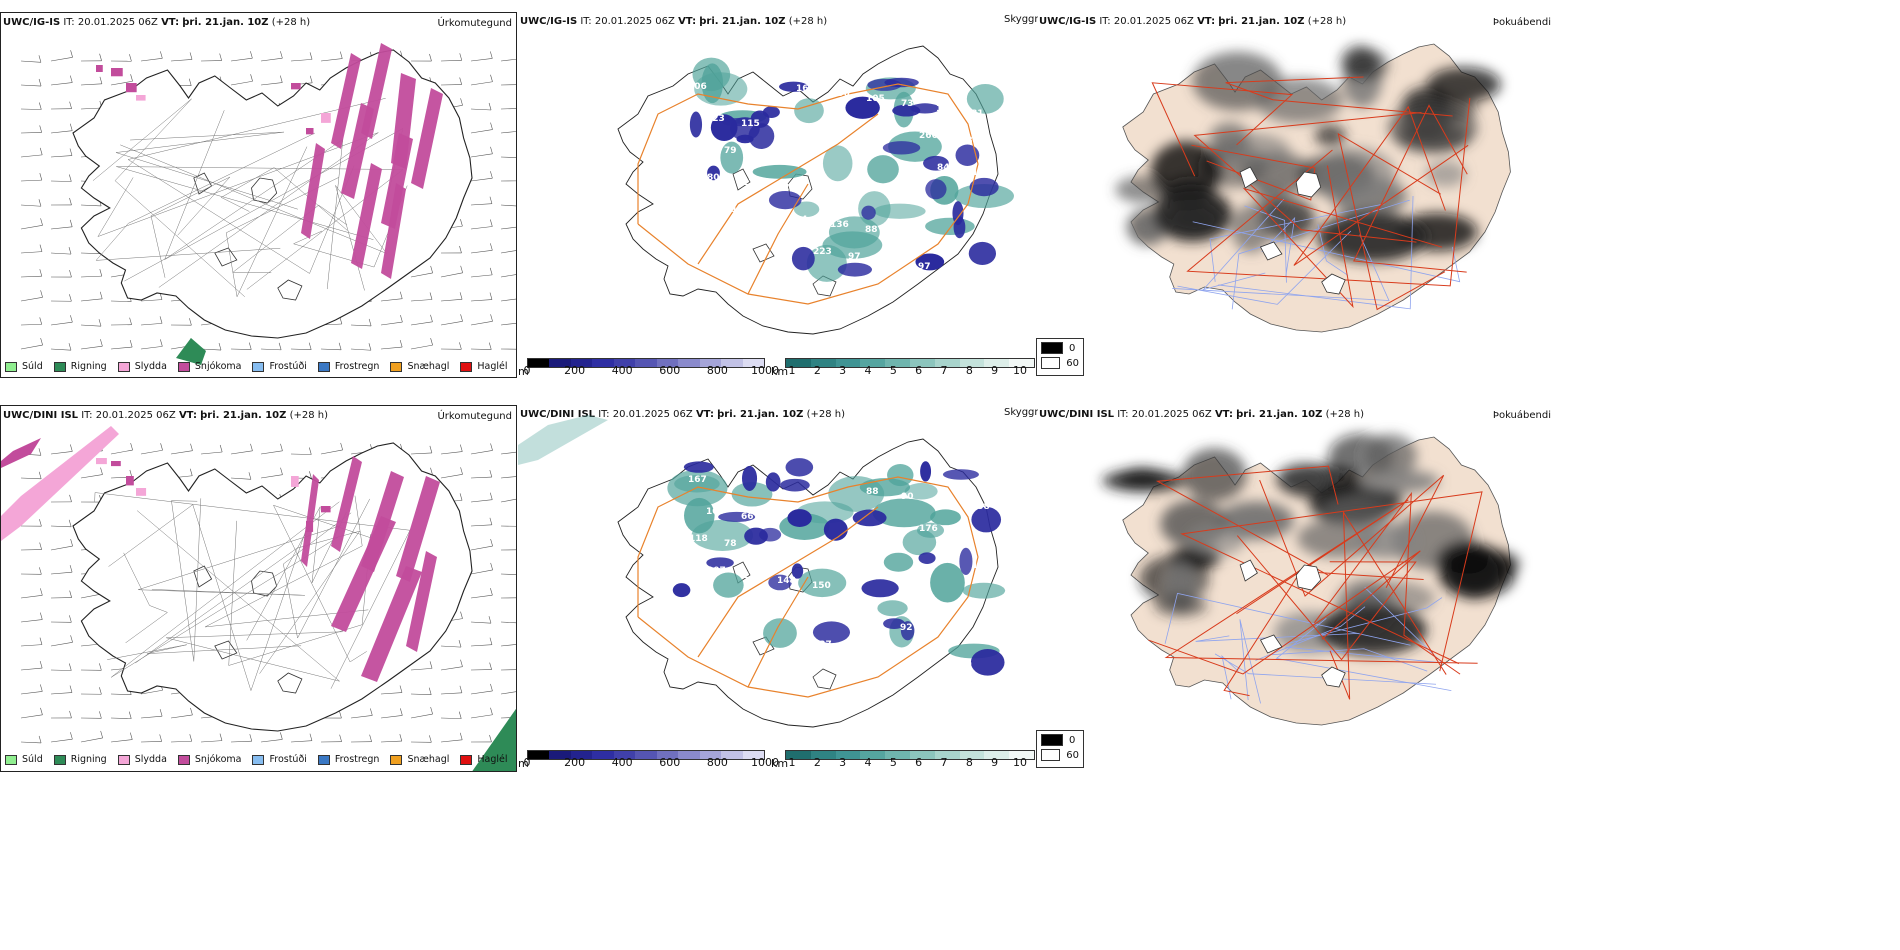 The height and width of the screenshot is (950, 1900). What do you see at coordinates (818, 193) in the screenshot?
I see `visibility-value-label: 97` at bounding box center [818, 193].